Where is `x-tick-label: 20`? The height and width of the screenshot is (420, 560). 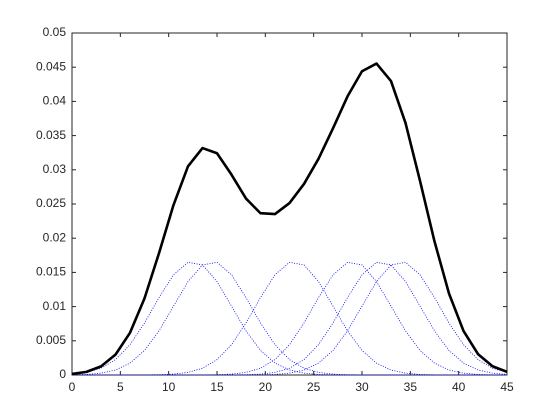
x-tick-label: 20 is located at coordinates (266, 387).